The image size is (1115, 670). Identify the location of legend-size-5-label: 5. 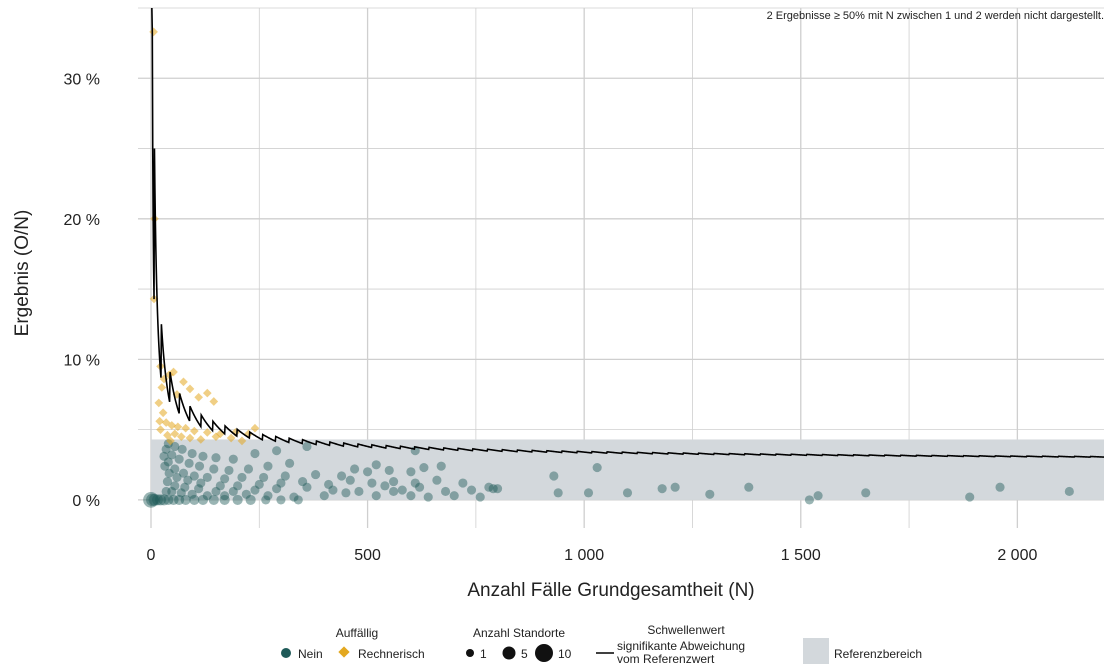
(524, 654).